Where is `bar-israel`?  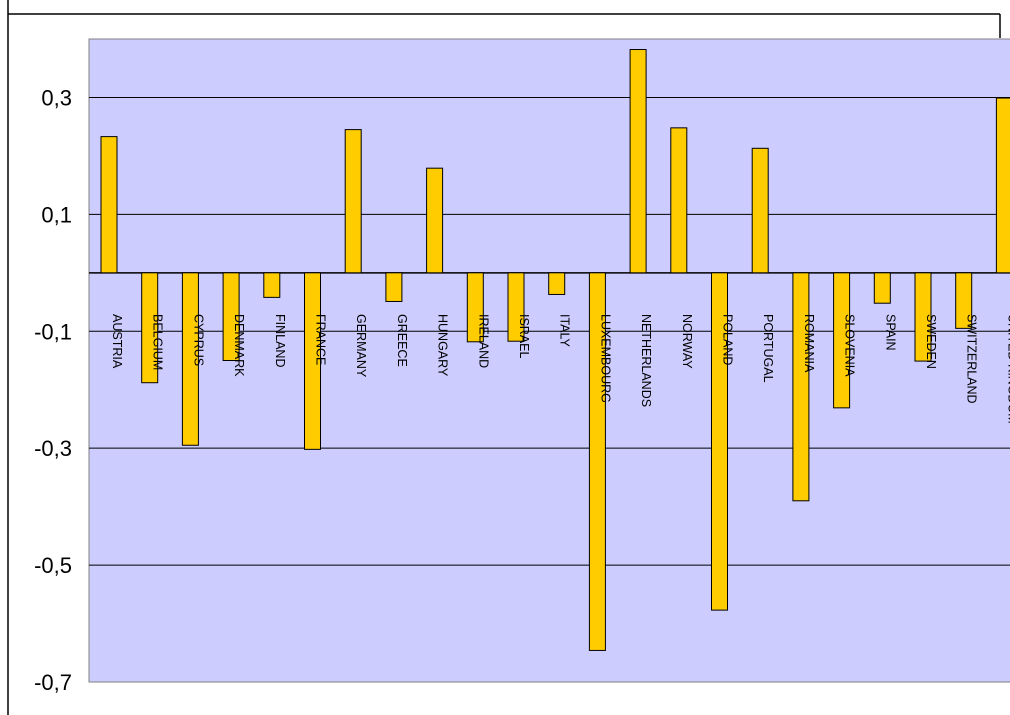 bar-israel is located at coordinates (516, 307).